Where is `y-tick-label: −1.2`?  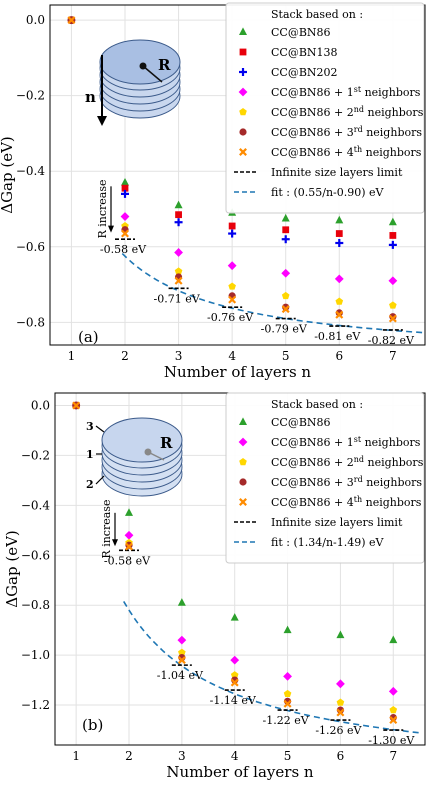
y-tick-label: −1.2 is located at coordinates (35, 705).